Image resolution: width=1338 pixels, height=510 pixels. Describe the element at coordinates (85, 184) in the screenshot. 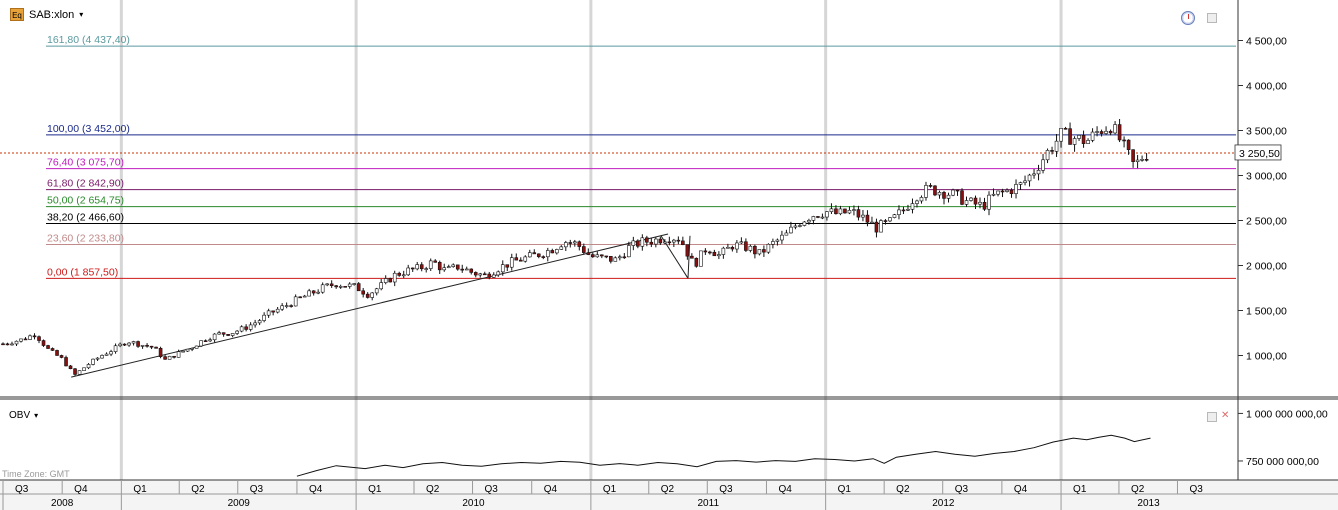

I see `fib-level-label: 61,80 (2 842,90)` at that location.